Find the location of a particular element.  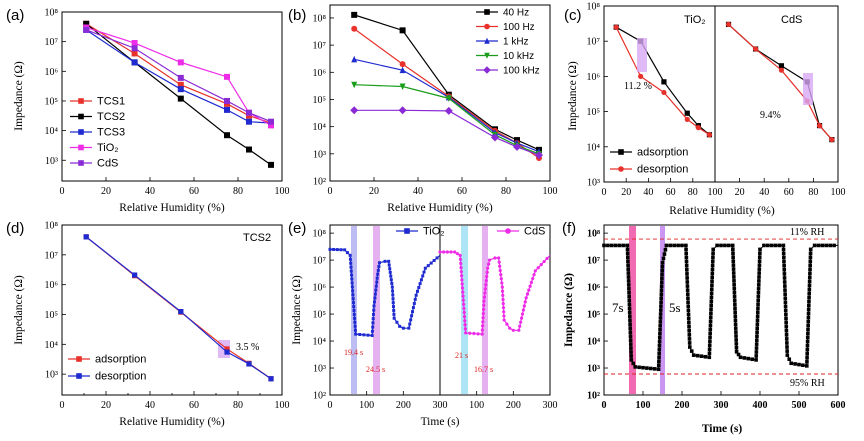

y-tick-label: 10⁷ is located at coordinates (320, 46).